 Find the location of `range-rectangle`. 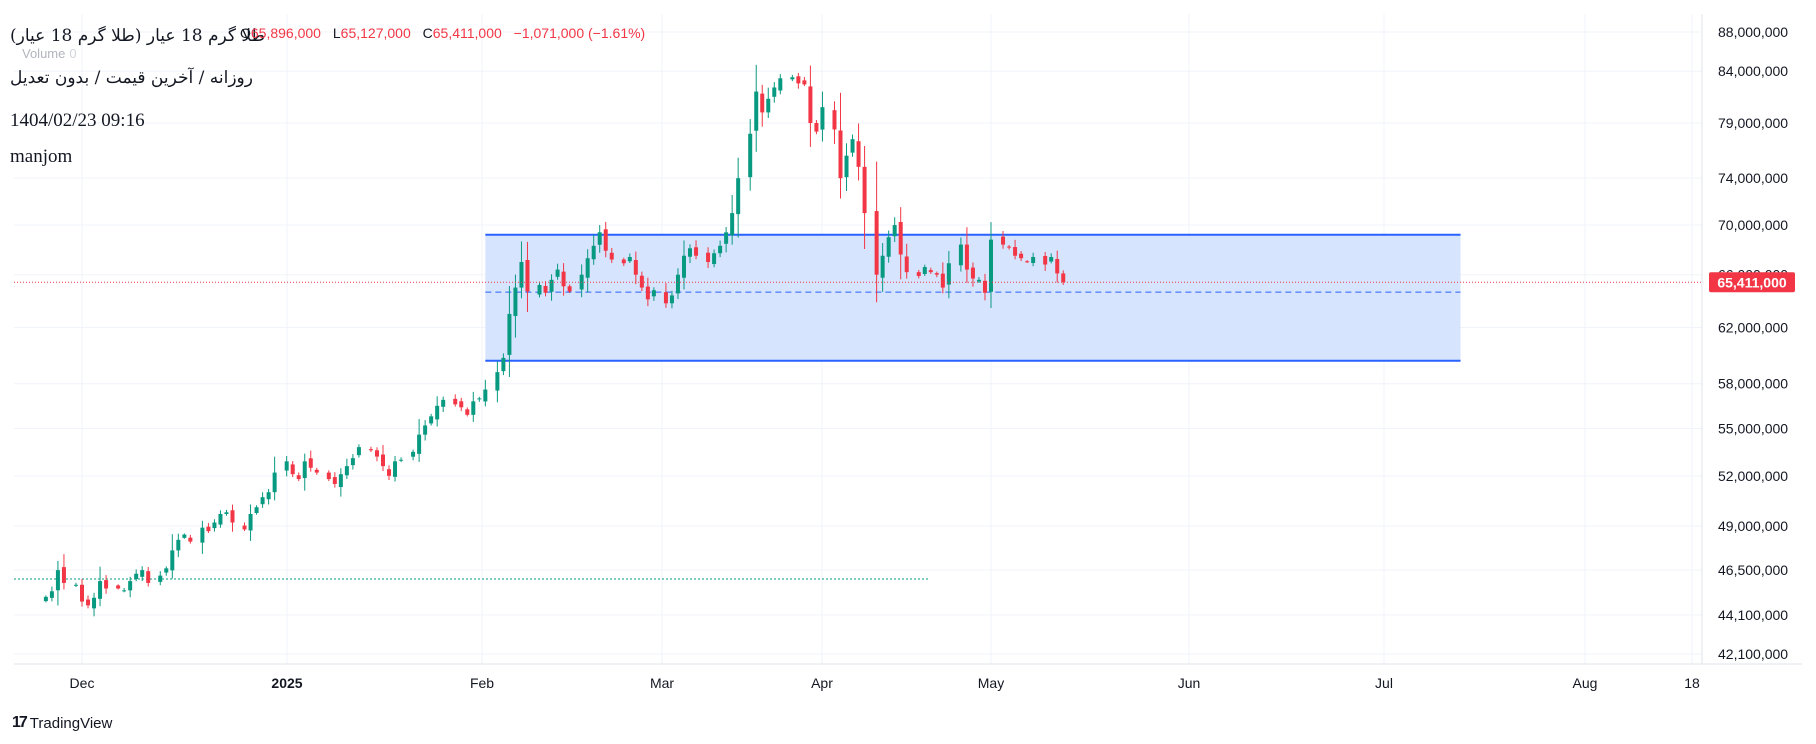

range-rectangle is located at coordinates (973, 297).